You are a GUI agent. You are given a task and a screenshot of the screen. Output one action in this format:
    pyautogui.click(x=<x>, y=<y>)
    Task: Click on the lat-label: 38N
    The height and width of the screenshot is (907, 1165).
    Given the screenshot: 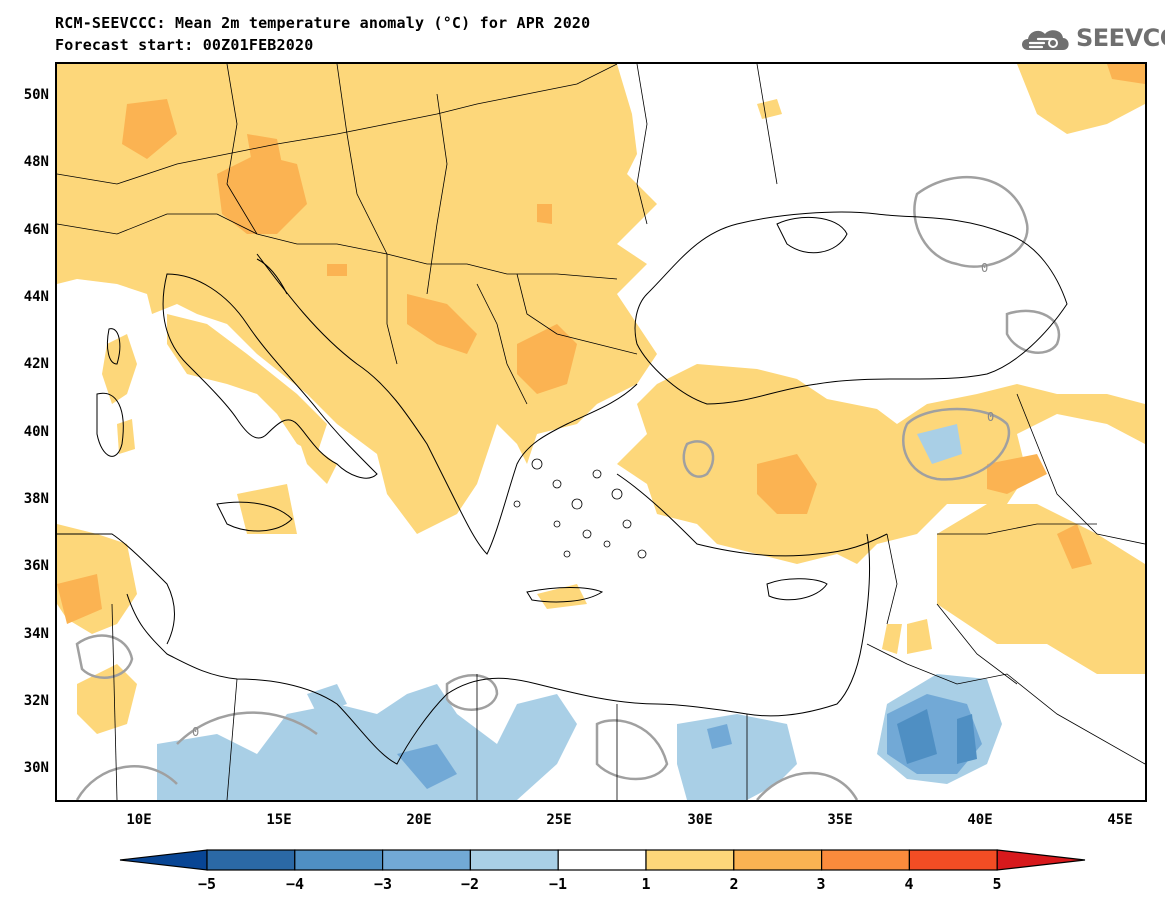 What is the action you would take?
    pyautogui.click(x=36, y=499)
    